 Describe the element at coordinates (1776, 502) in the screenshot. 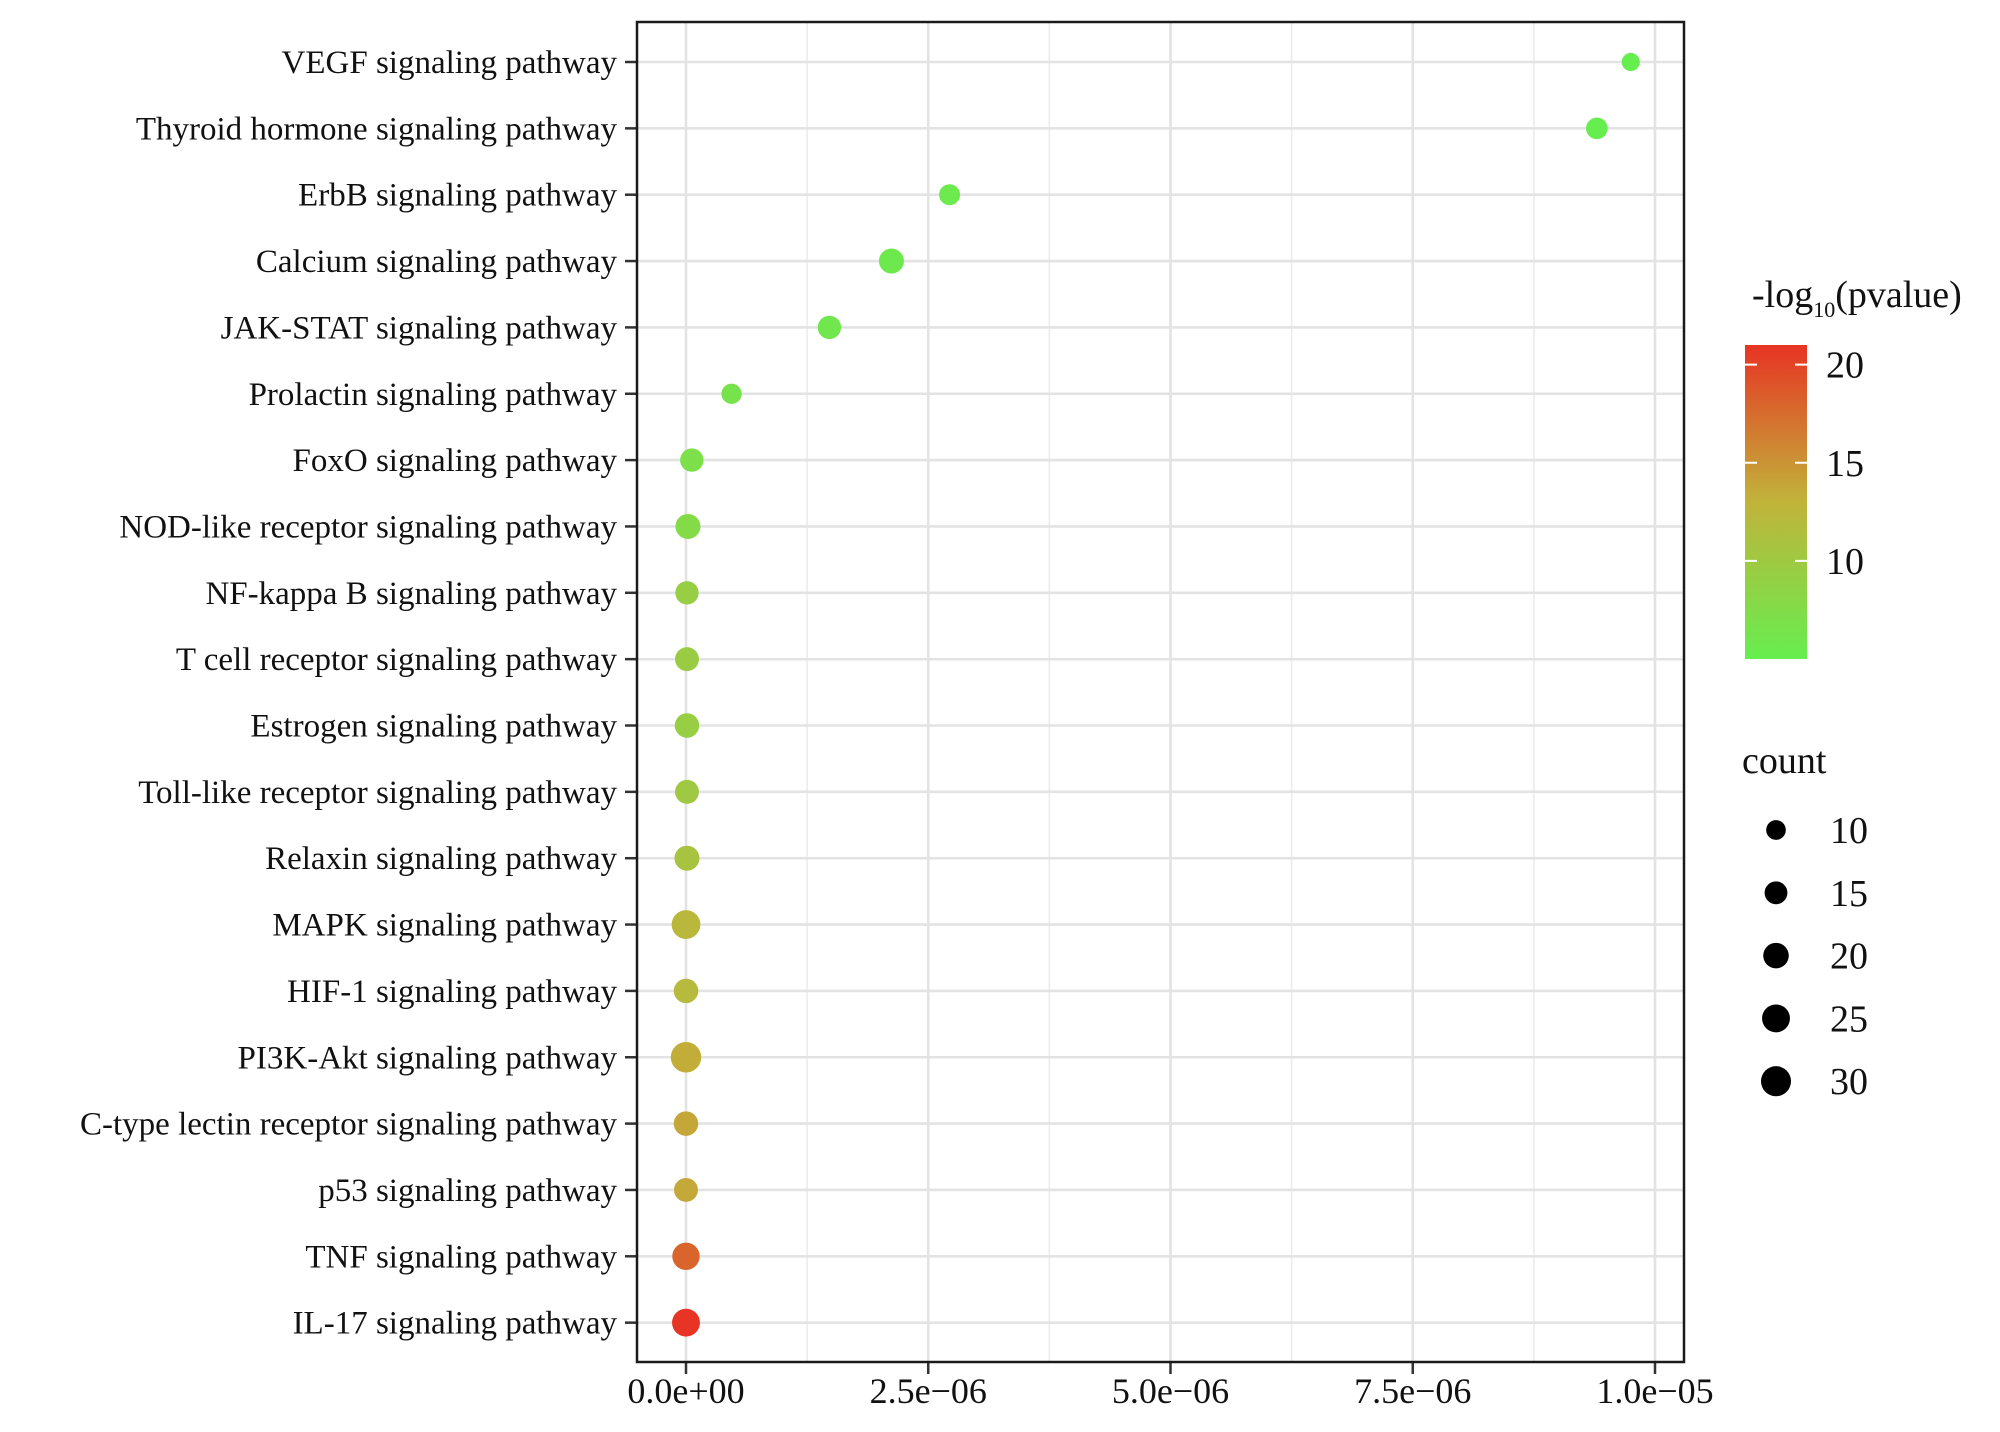

I see `colorbar` at that location.